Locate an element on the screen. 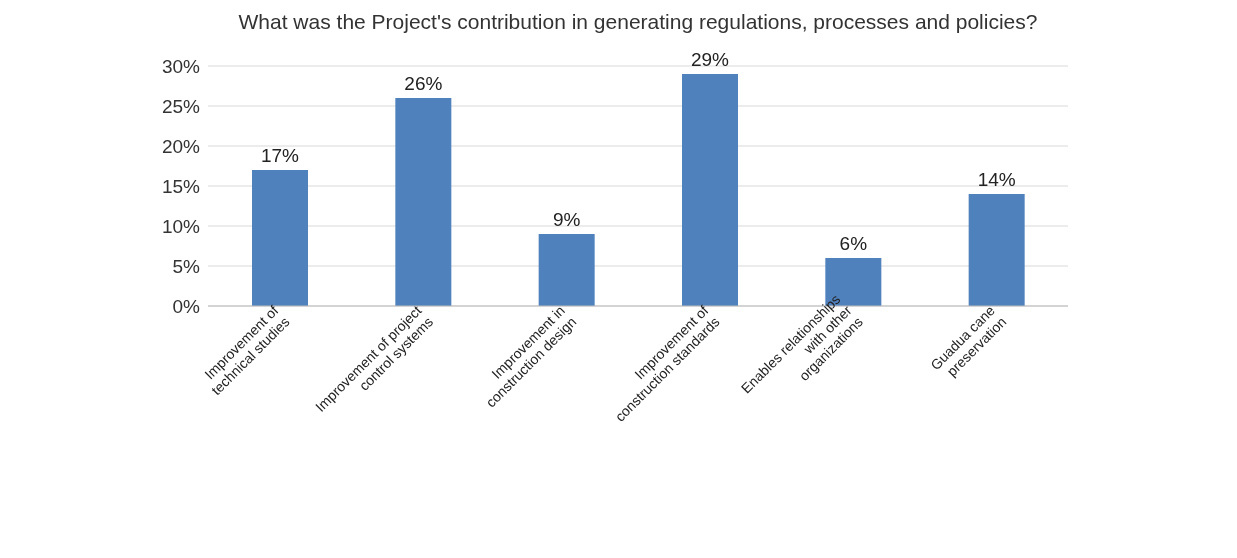 Image resolution: width=1237 pixels, height=558 pixels. y-tick-label: 20% is located at coordinates (181, 146).